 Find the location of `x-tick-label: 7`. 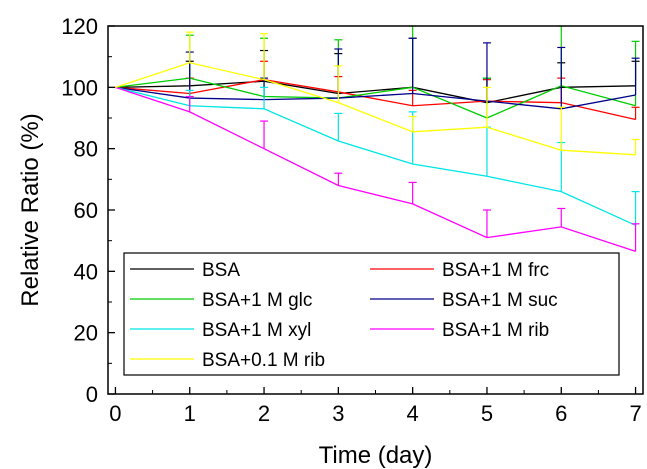

x-tick-label: 7 is located at coordinates (635, 413).